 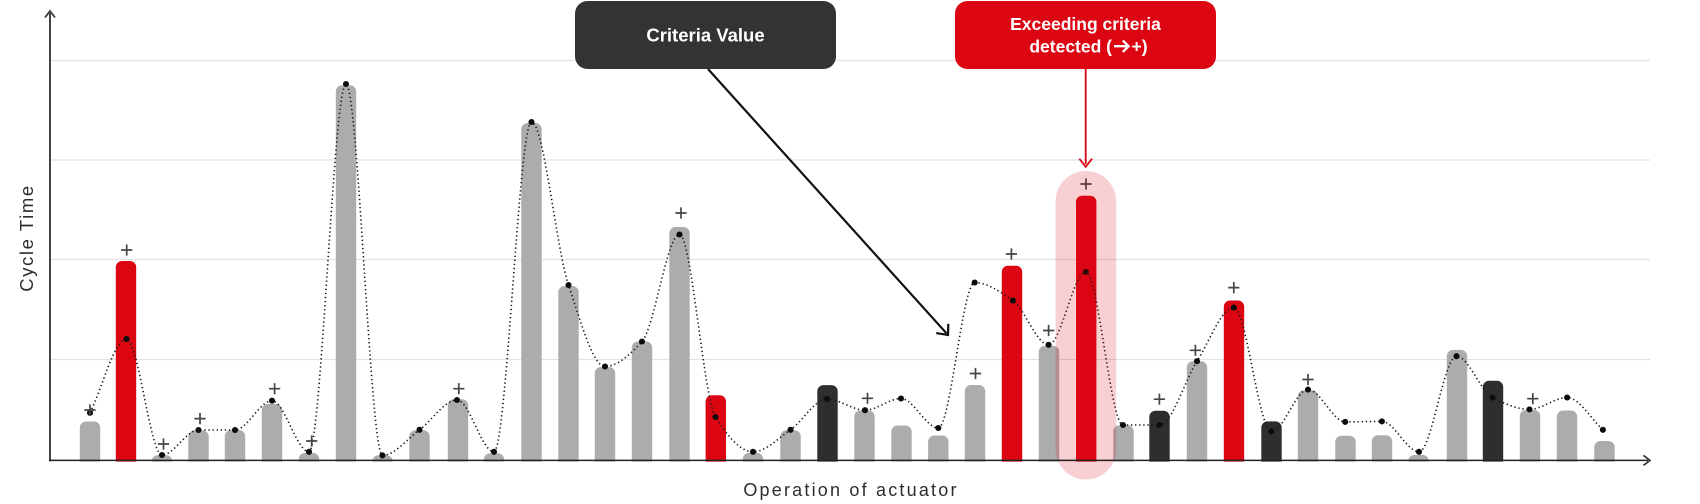 What do you see at coordinates (705, 35) in the screenshot?
I see `svg-text: Criteria Value` at bounding box center [705, 35].